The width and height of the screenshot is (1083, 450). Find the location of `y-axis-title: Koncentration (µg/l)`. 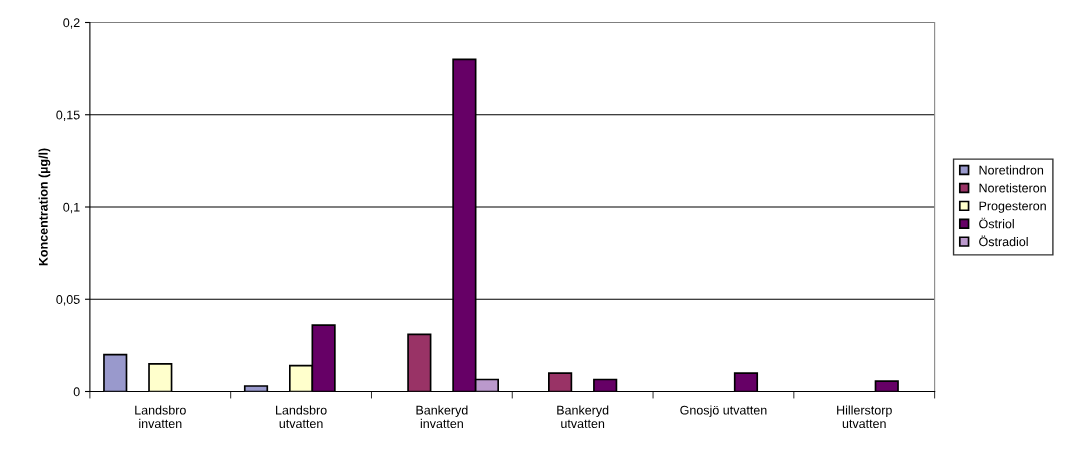

y-axis-title: Koncentration (µg/l) is located at coordinates (44, 207).